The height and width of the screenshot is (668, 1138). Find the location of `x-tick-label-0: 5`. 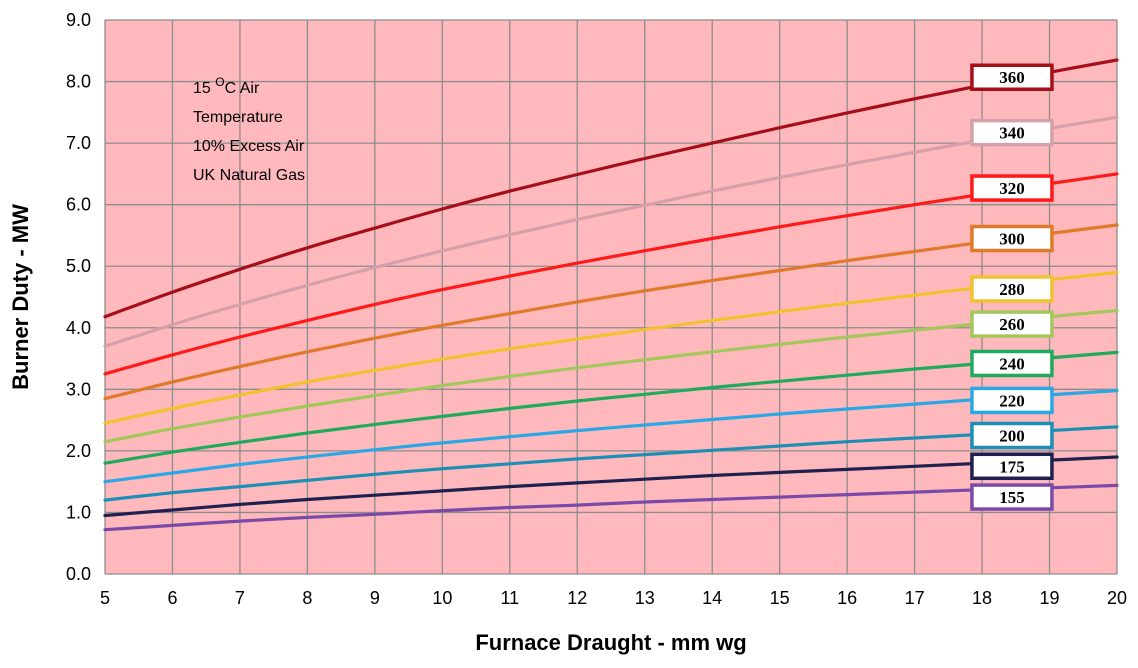

x-tick-label-0: 5 is located at coordinates (105, 598).